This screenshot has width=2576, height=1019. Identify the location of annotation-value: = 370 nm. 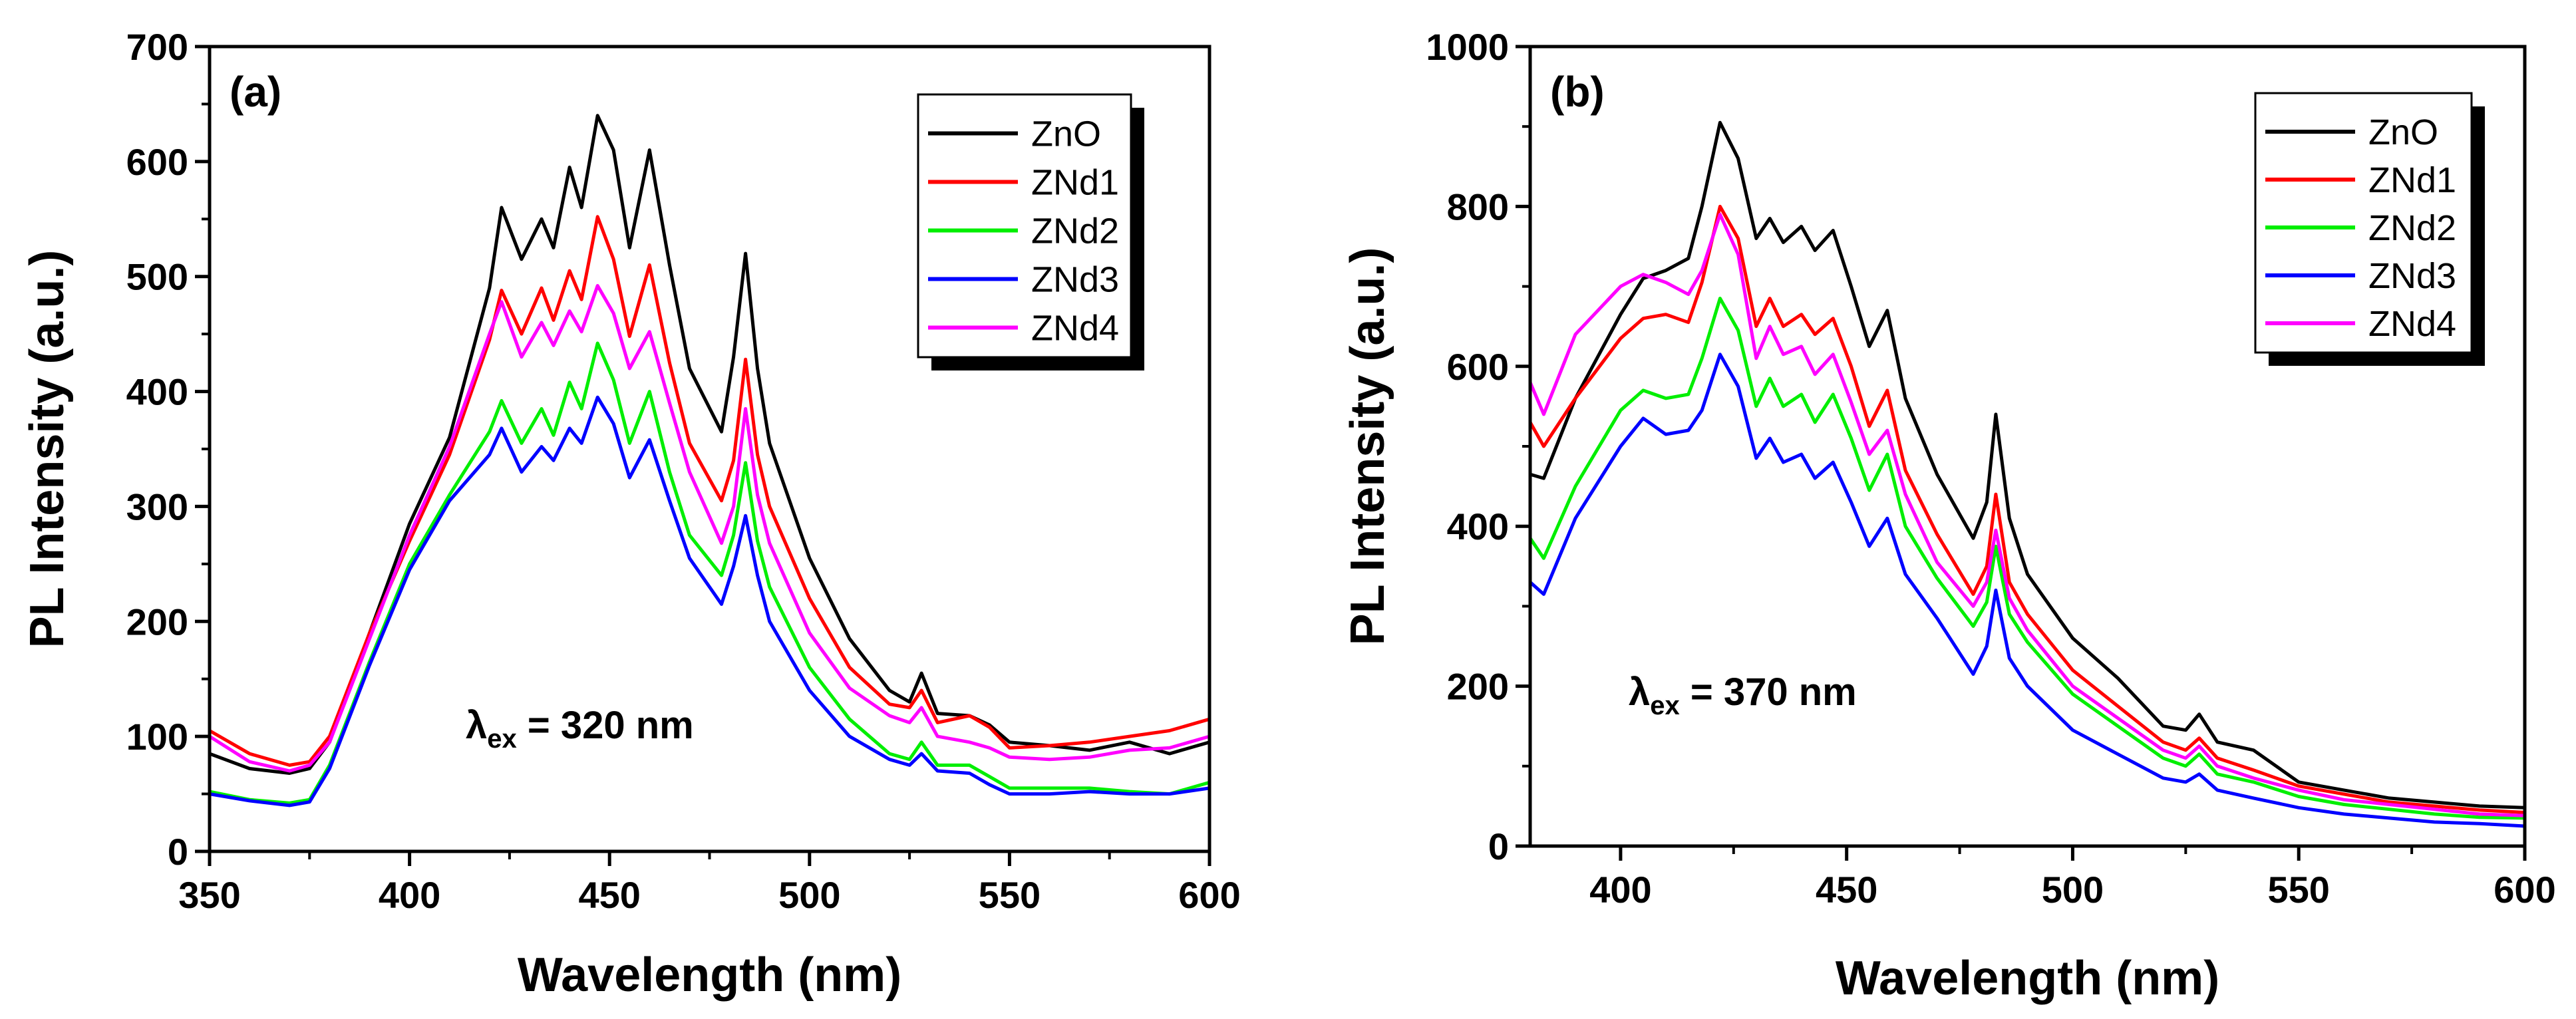
(1768, 692).